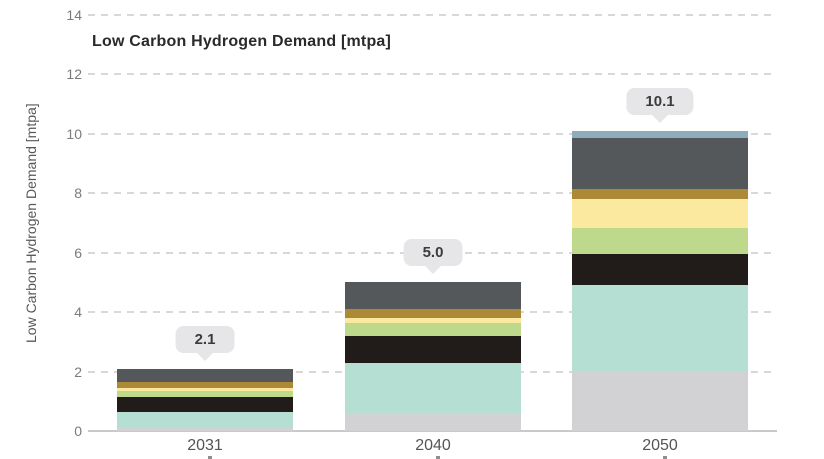  I want to click on y-tick-label-14: 14, so click(74, 15).